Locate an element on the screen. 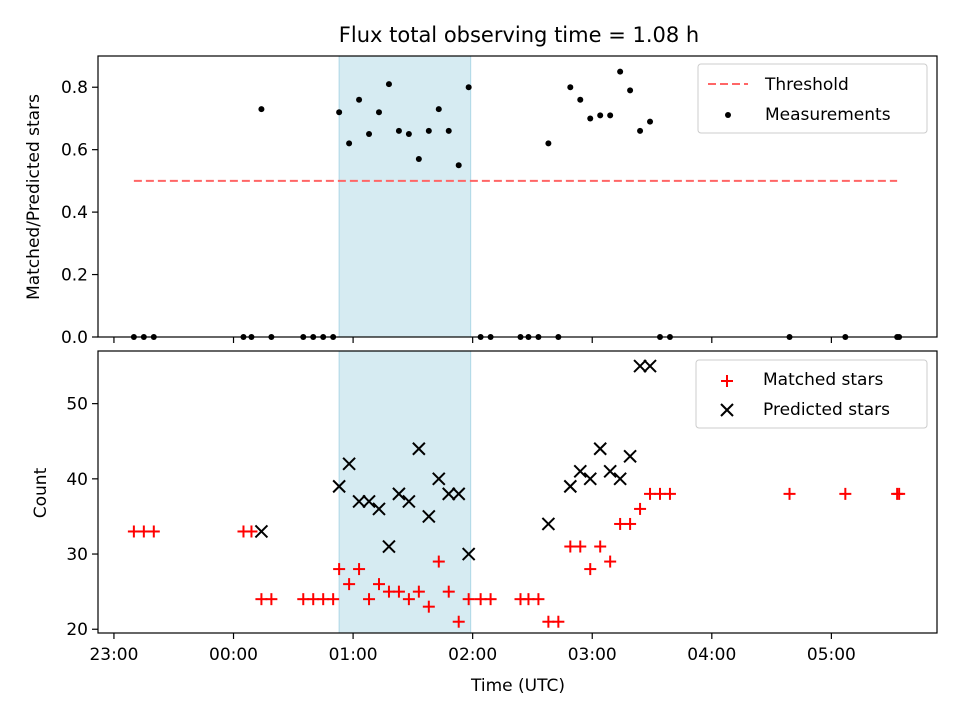 This screenshot has height=720, width=960. top-y-tick-label: 0.6 is located at coordinates (74, 151).